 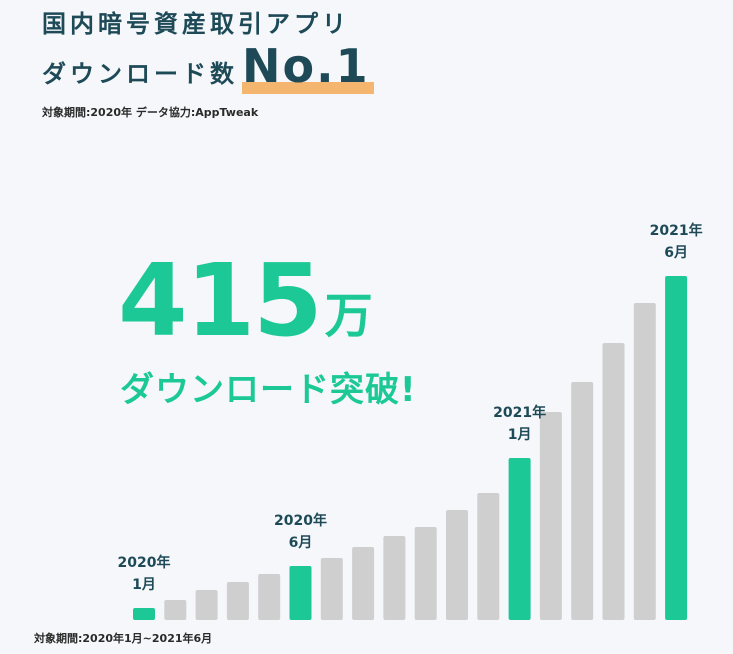 I want to click on callout-2020-01: 2020年 1月, so click(x=144, y=574).